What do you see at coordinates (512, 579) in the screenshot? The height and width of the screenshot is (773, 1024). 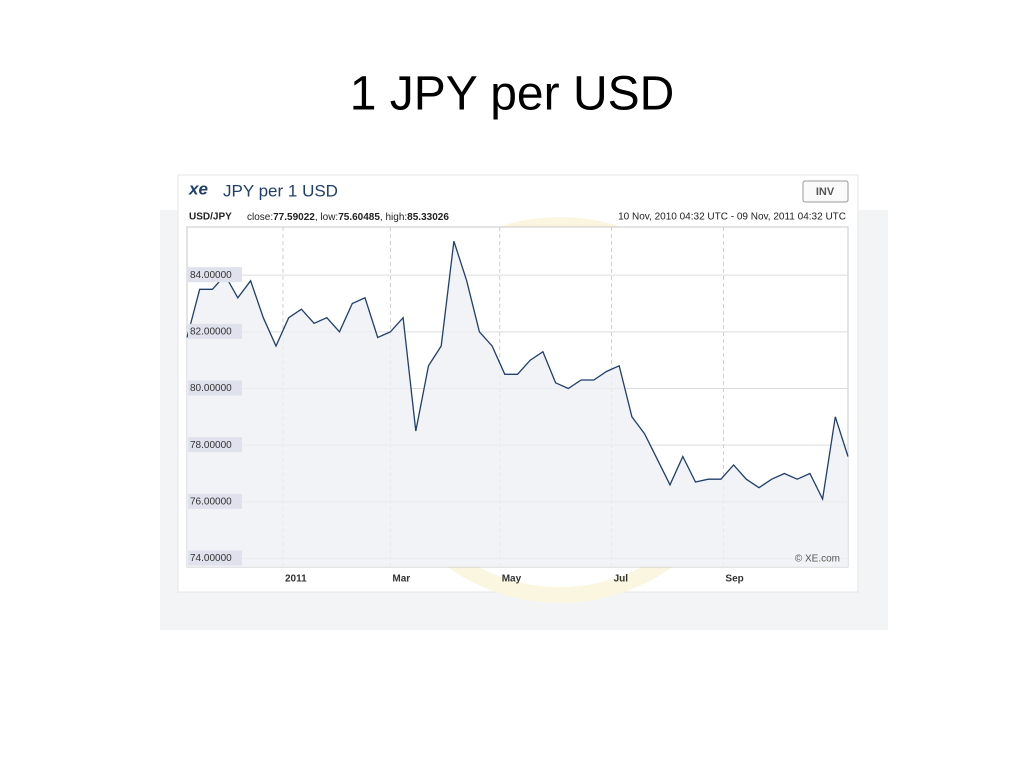 I see `x-tick-label: May` at bounding box center [512, 579].